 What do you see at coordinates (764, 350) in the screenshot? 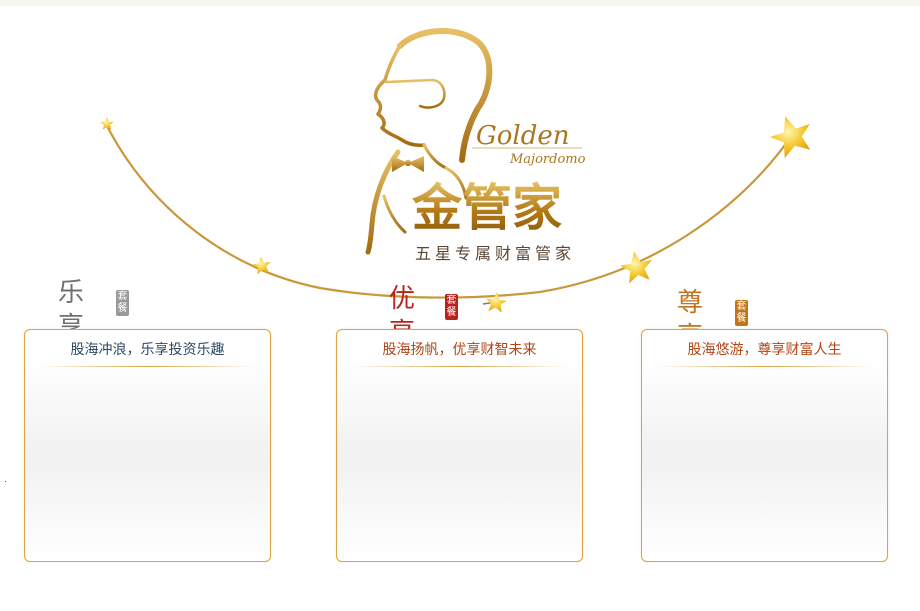
I see `card-slogan: 股海悠游，尊享财富人生` at bounding box center [764, 350].